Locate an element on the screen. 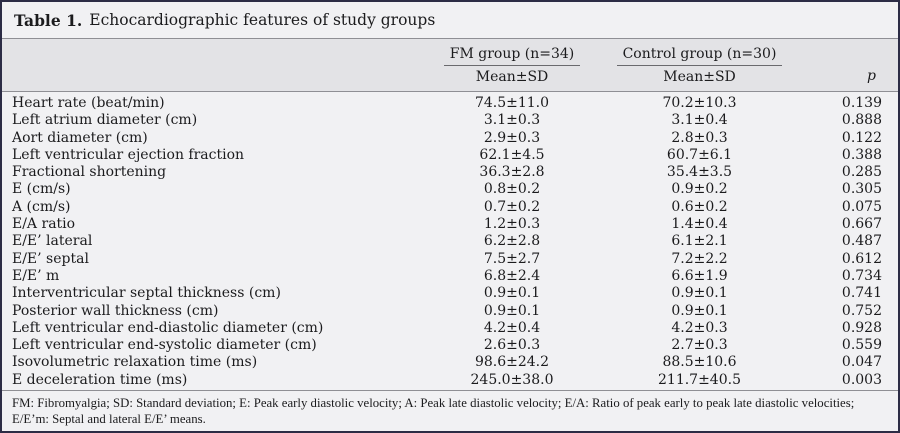  row-label: Interventricular septal thickness (cm) is located at coordinates (146, 293).